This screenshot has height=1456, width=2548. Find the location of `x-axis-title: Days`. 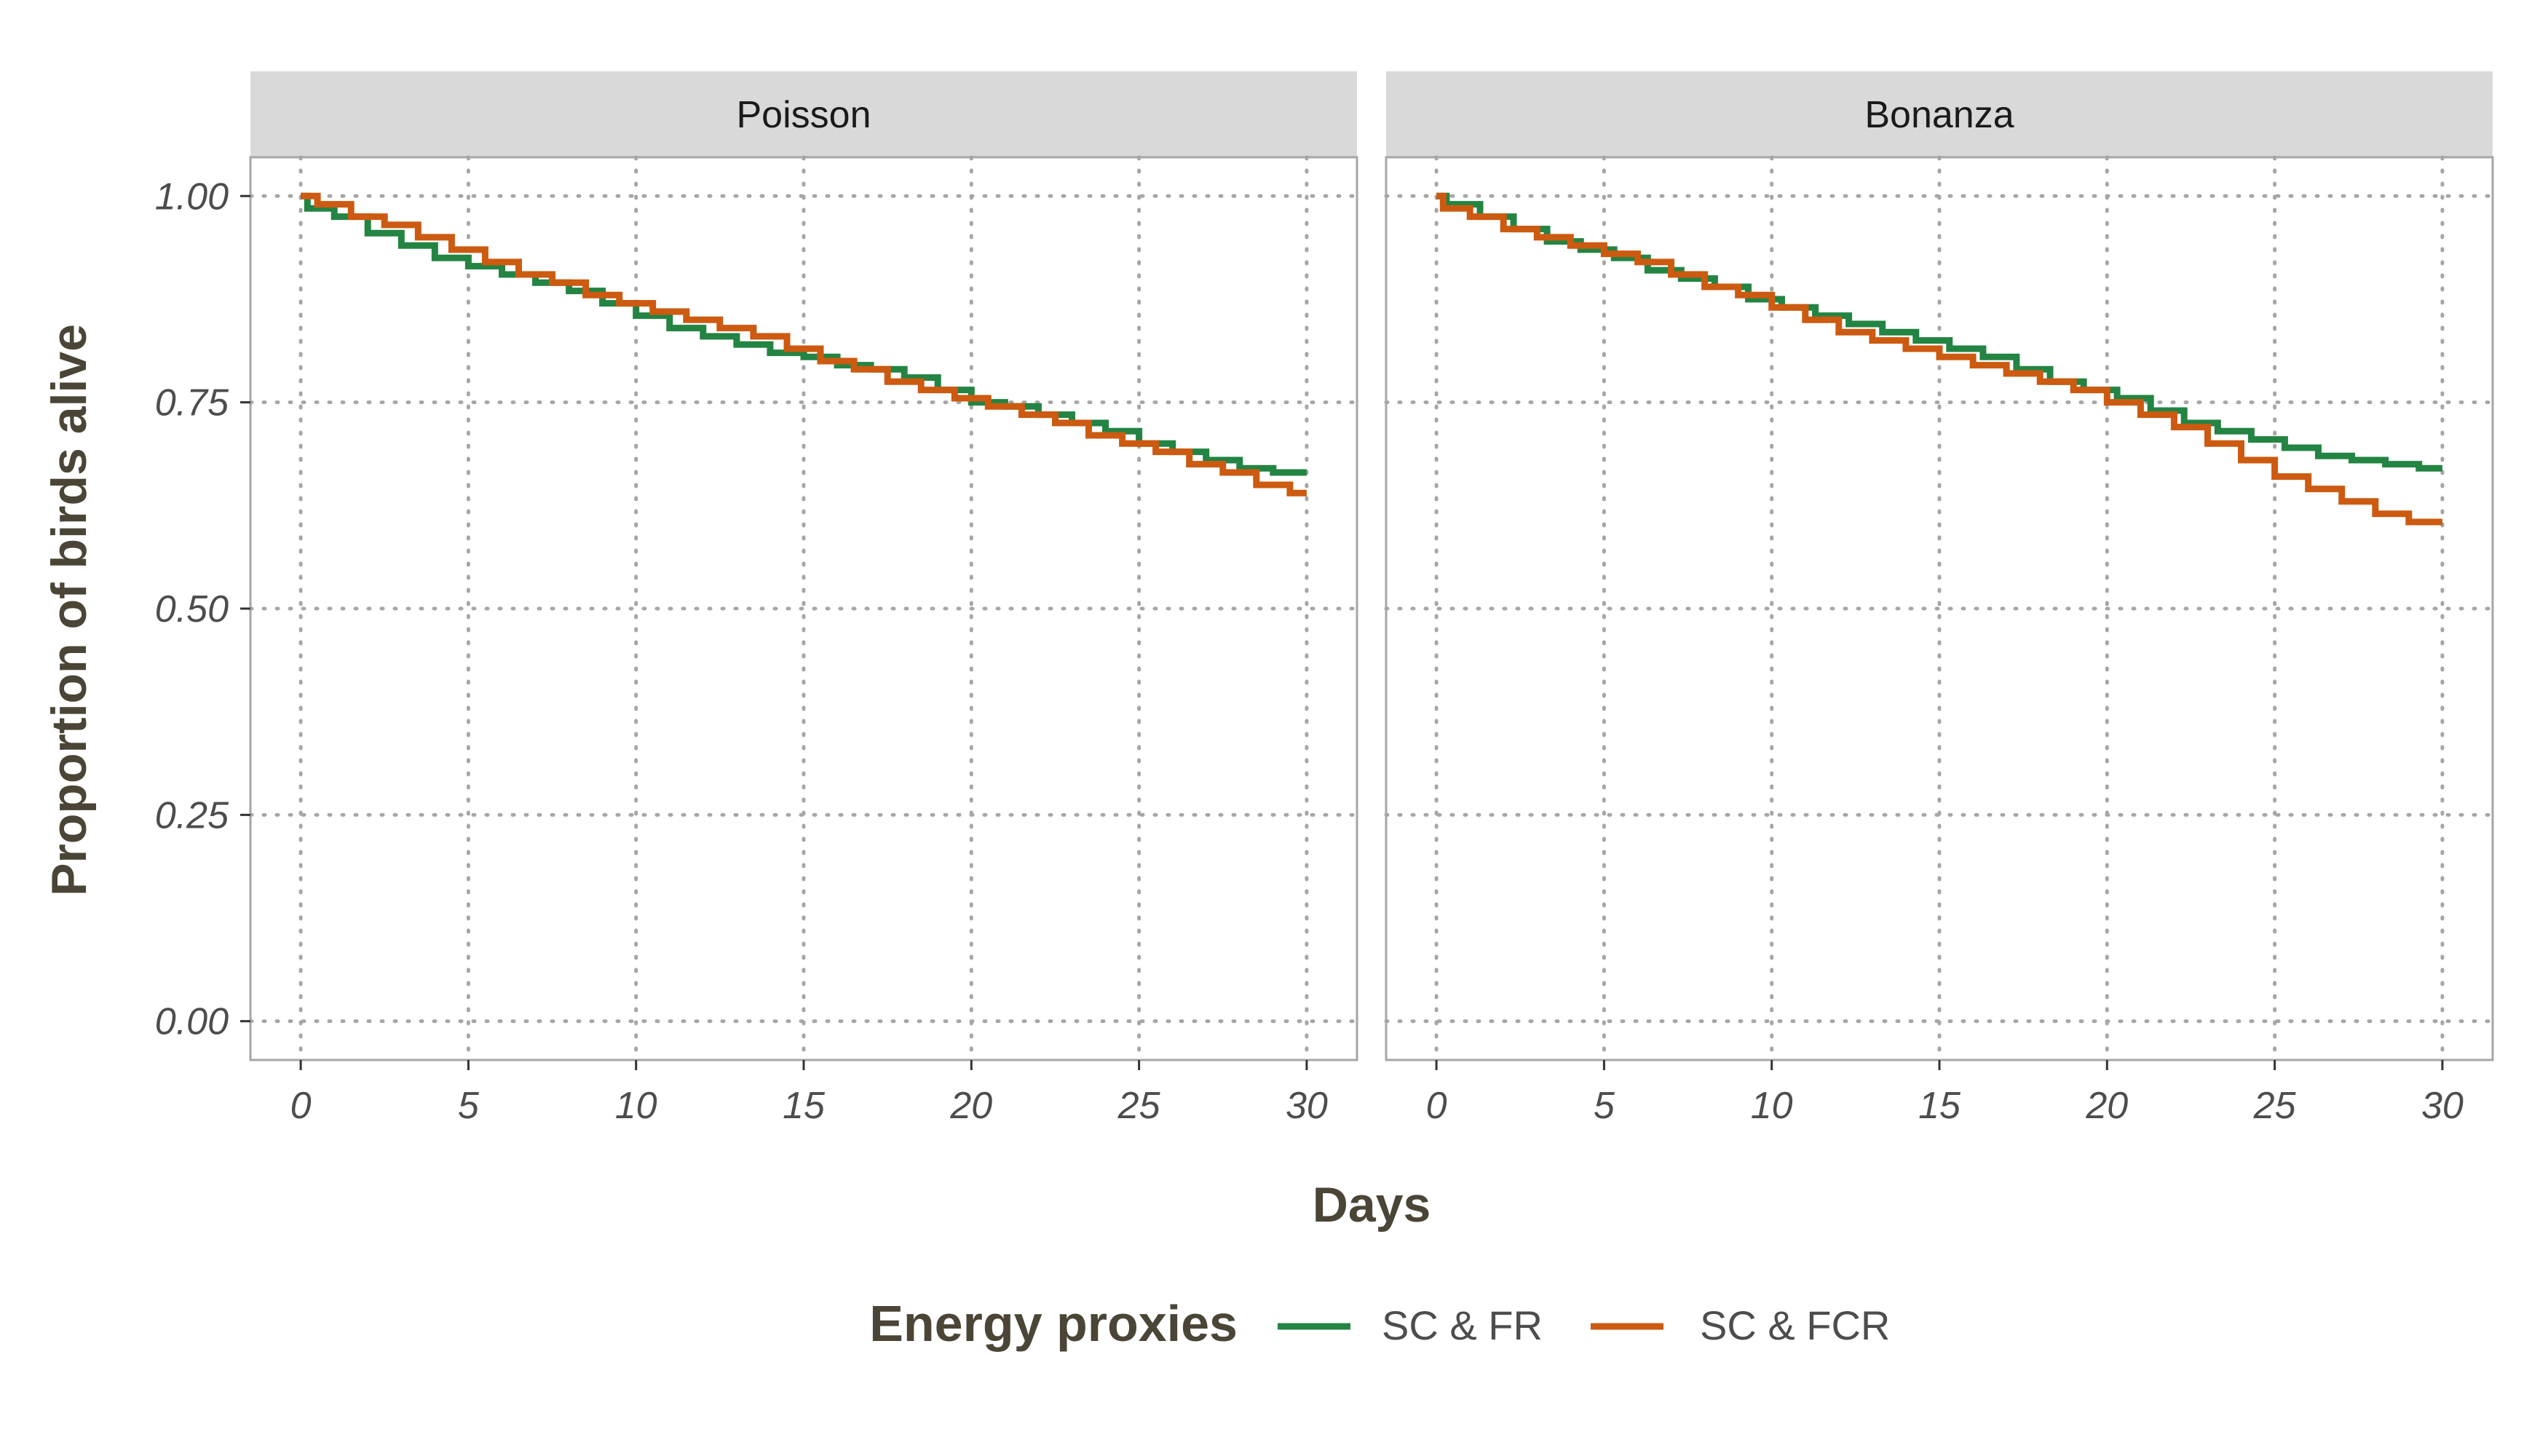

x-axis-title: Days is located at coordinates (1372, 1205).